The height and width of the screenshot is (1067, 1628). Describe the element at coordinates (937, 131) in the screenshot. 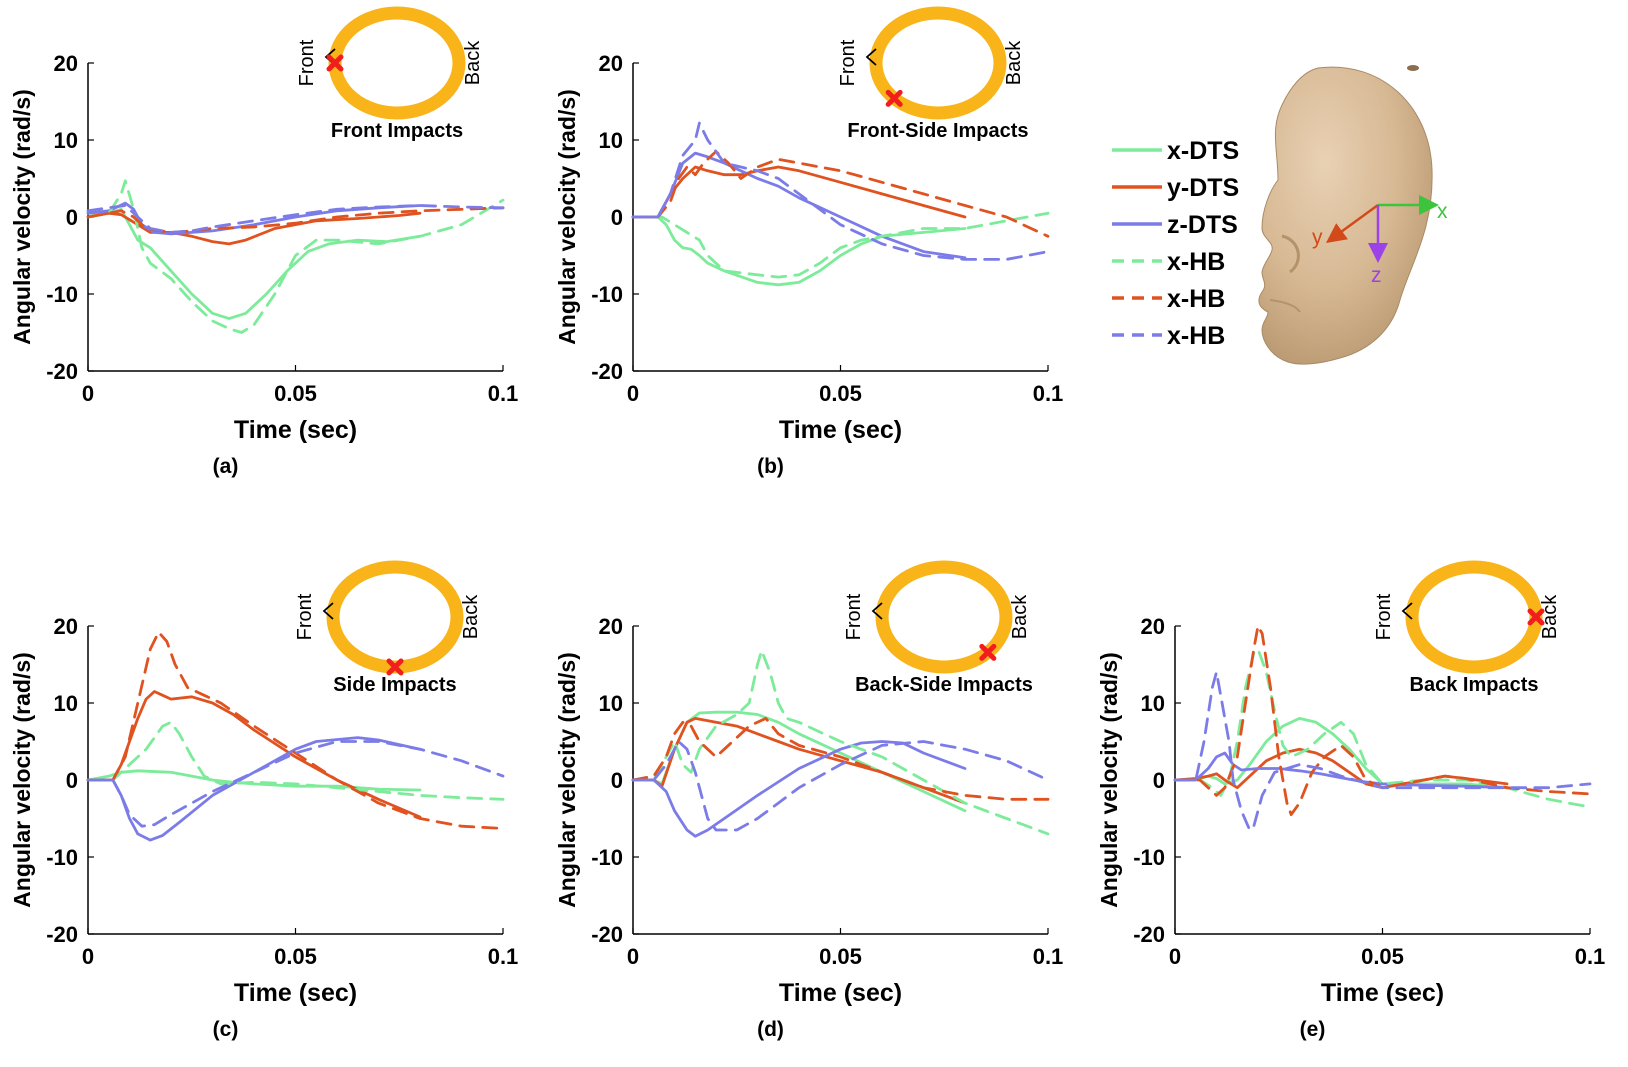

I see `panel-title: Front-Side Impacts` at that location.